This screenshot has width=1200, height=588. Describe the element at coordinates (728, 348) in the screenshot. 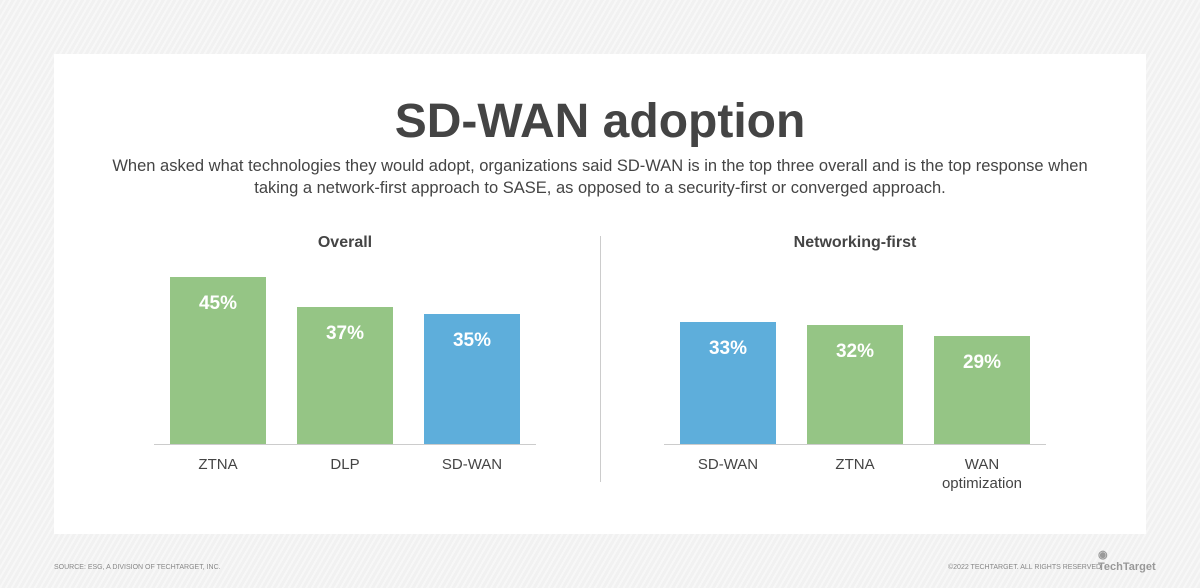

I see `data-label: 33%` at that location.